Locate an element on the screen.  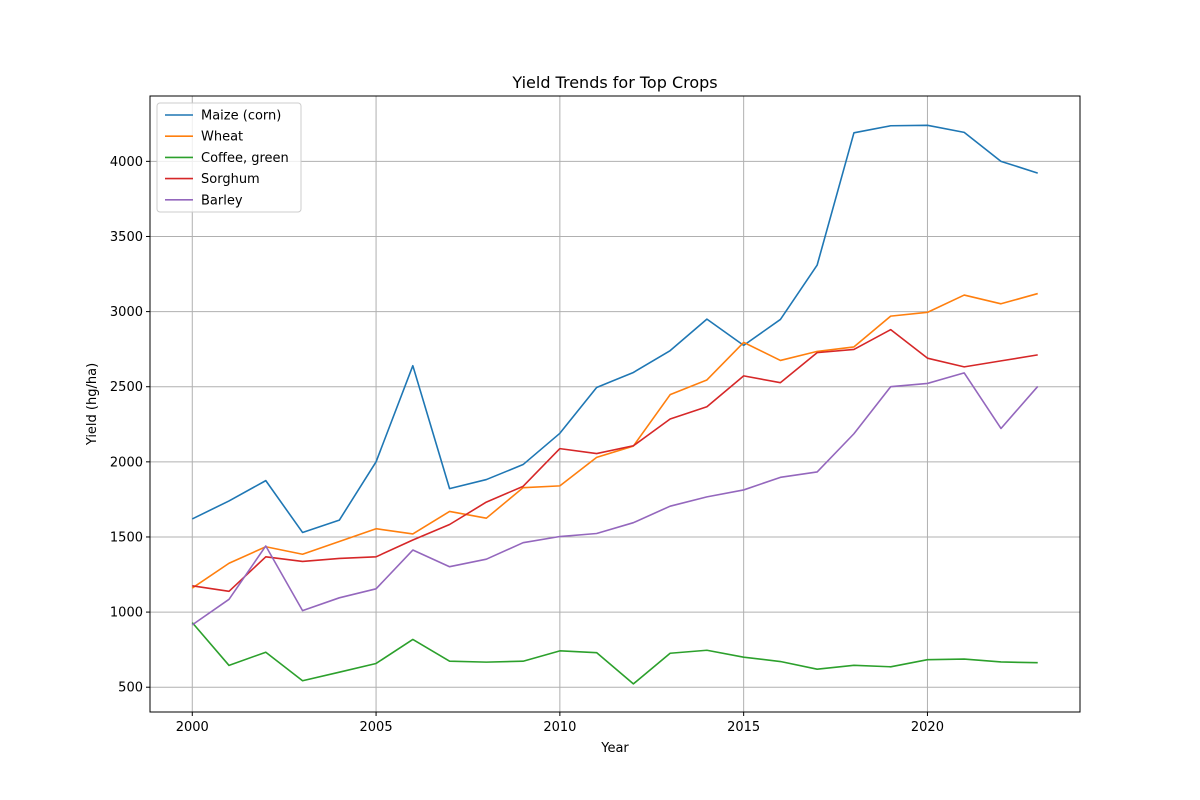
x-tick-label: 2015 is located at coordinates (743, 727).